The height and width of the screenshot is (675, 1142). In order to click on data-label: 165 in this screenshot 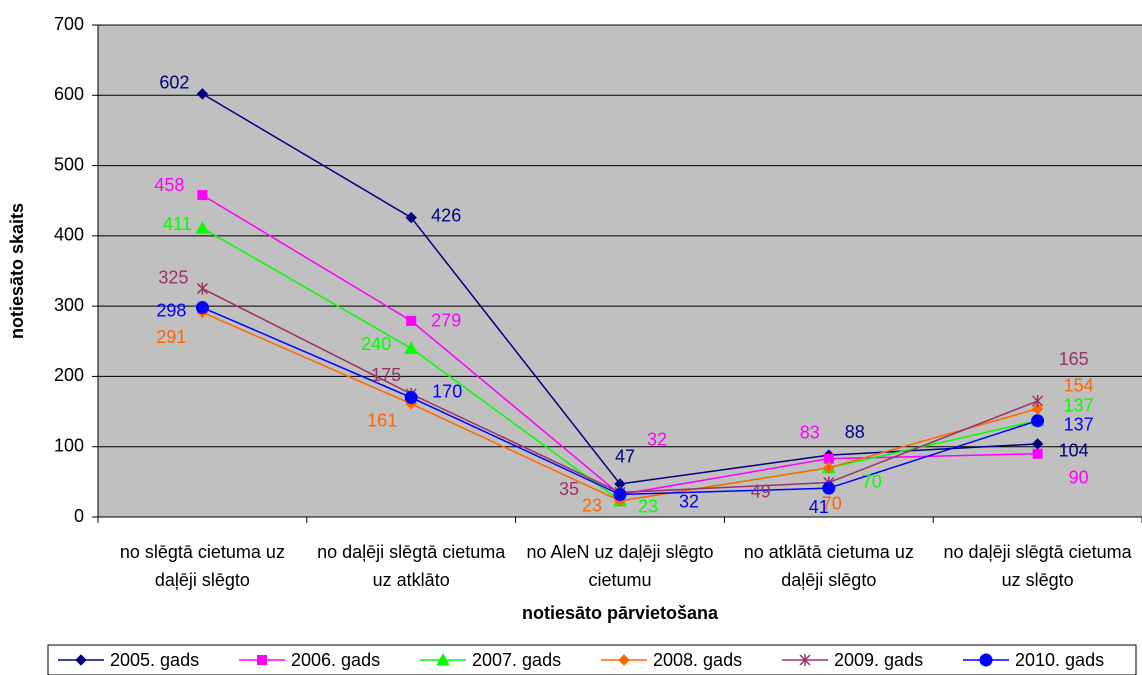, I will do `click(1074, 359)`.